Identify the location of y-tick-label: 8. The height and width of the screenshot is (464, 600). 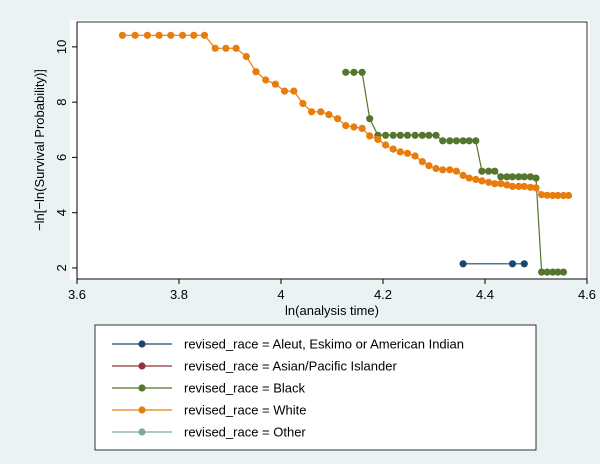
(61, 102).